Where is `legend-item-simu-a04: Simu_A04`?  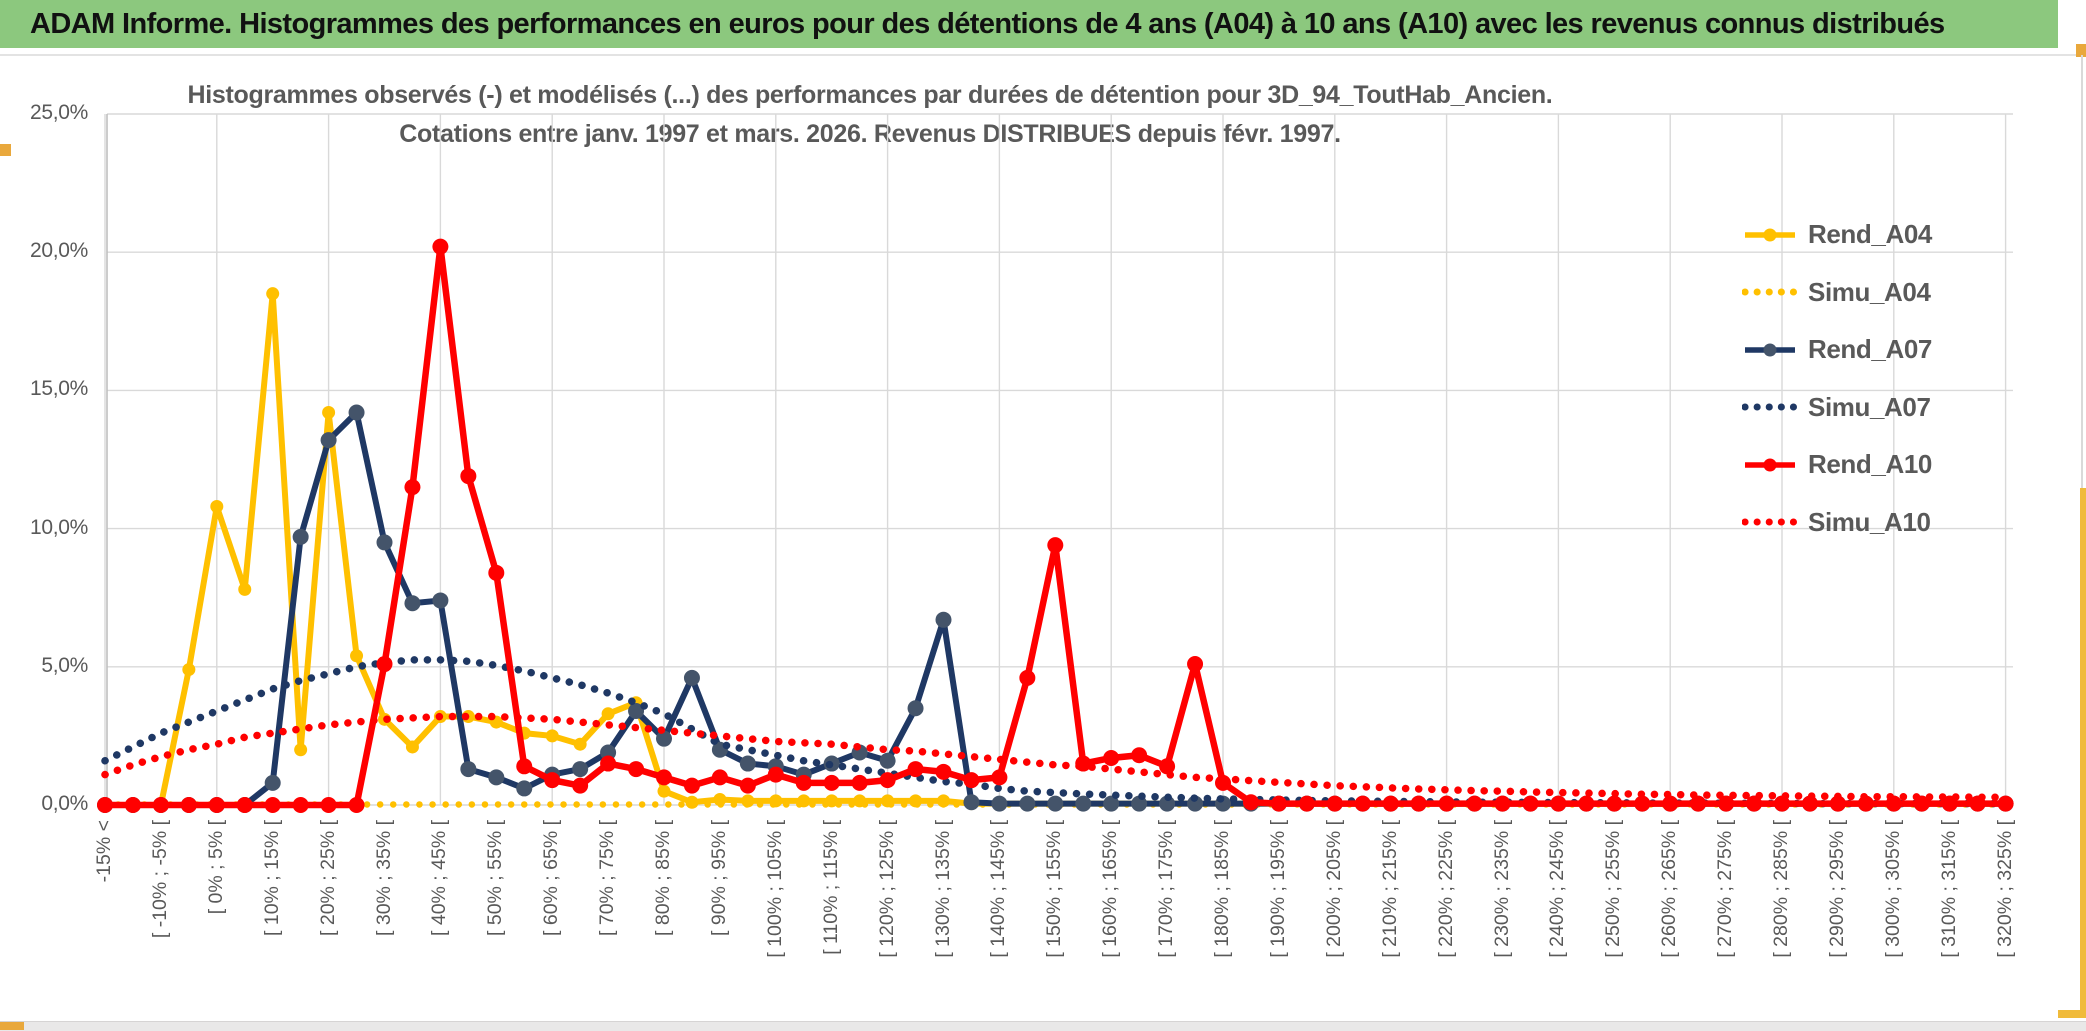
legend-item-simu-a04: Simu_A04 is located at coordinates (1866, 293).